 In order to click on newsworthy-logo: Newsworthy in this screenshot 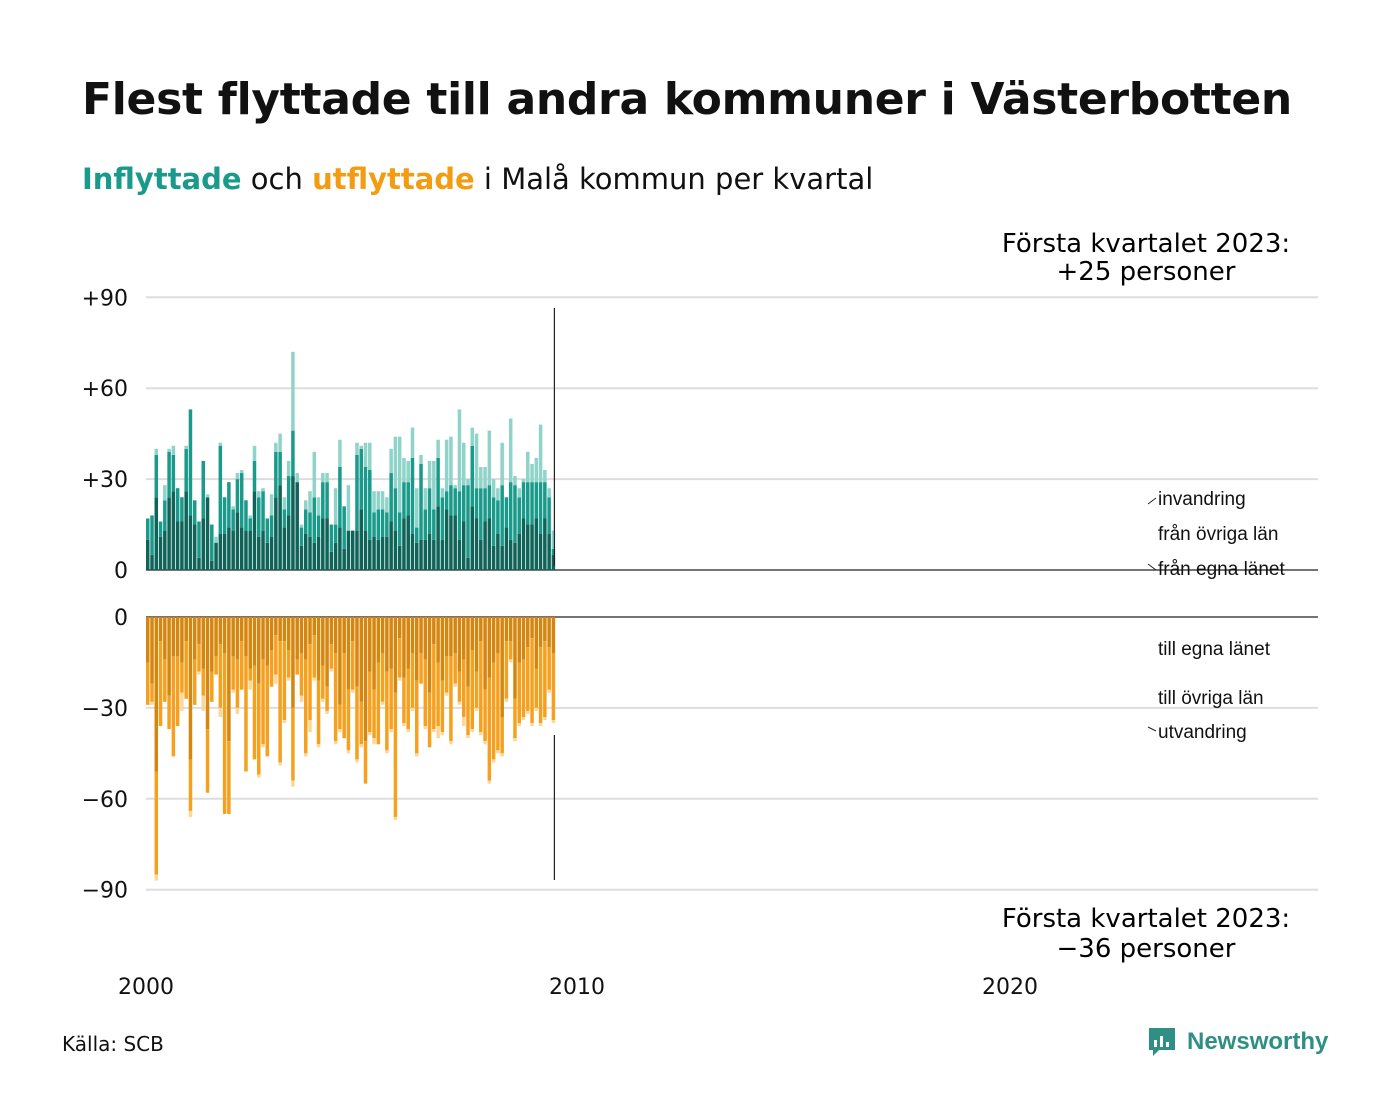, I will do `click(1237, 1042)`.